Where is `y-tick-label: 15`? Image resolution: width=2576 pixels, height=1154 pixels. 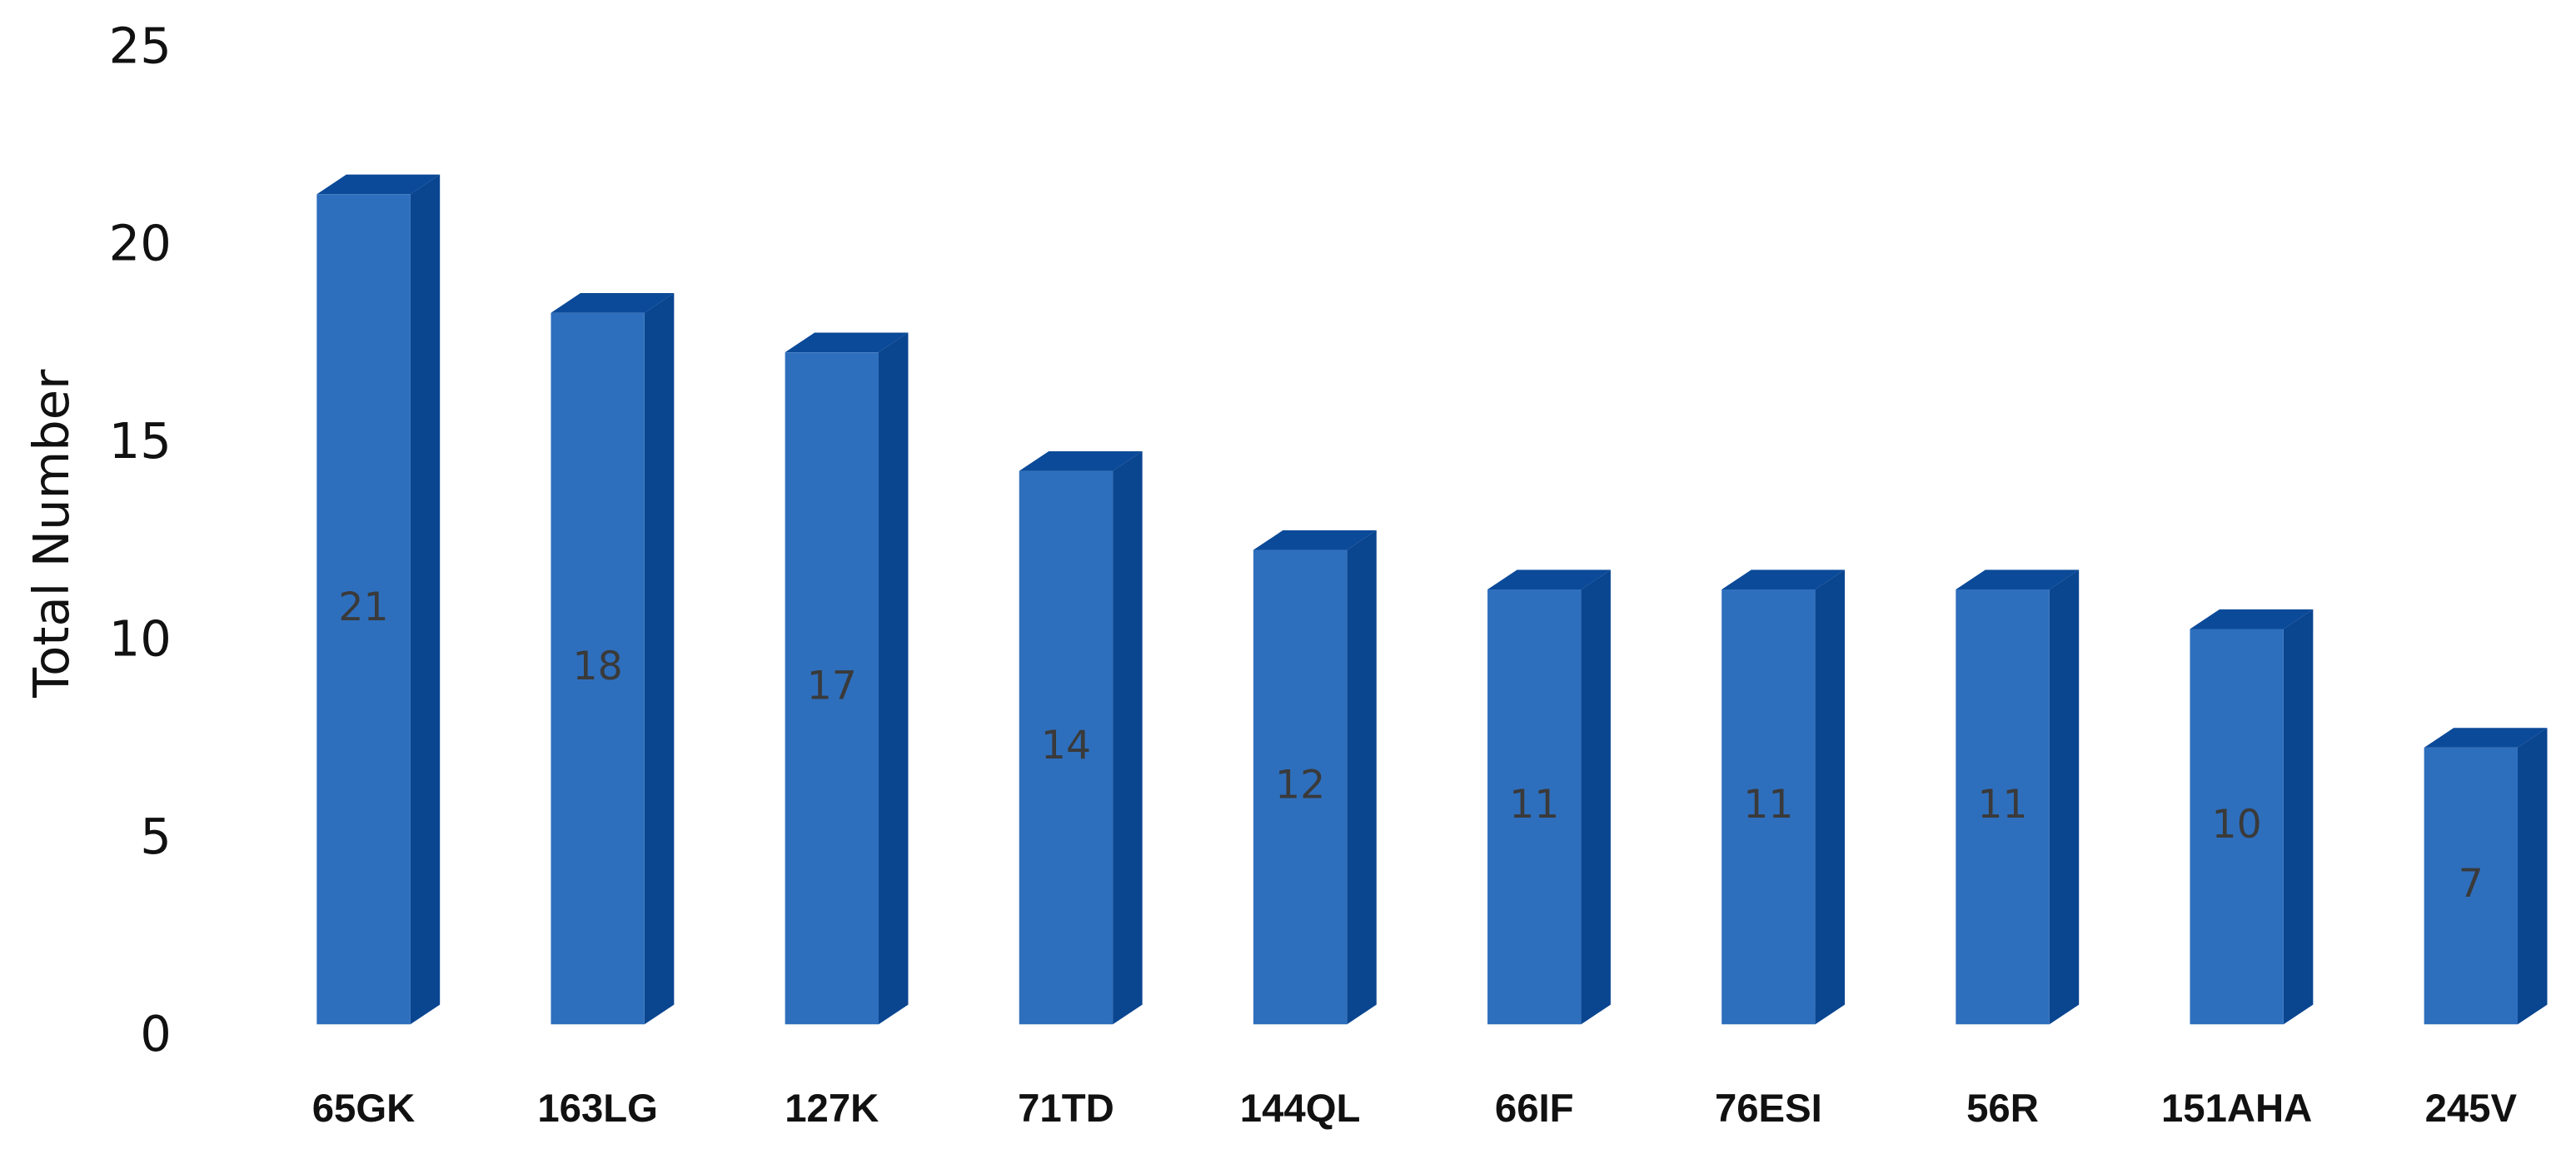 y-tick-label: 15 is located at coordinates (140, 441).